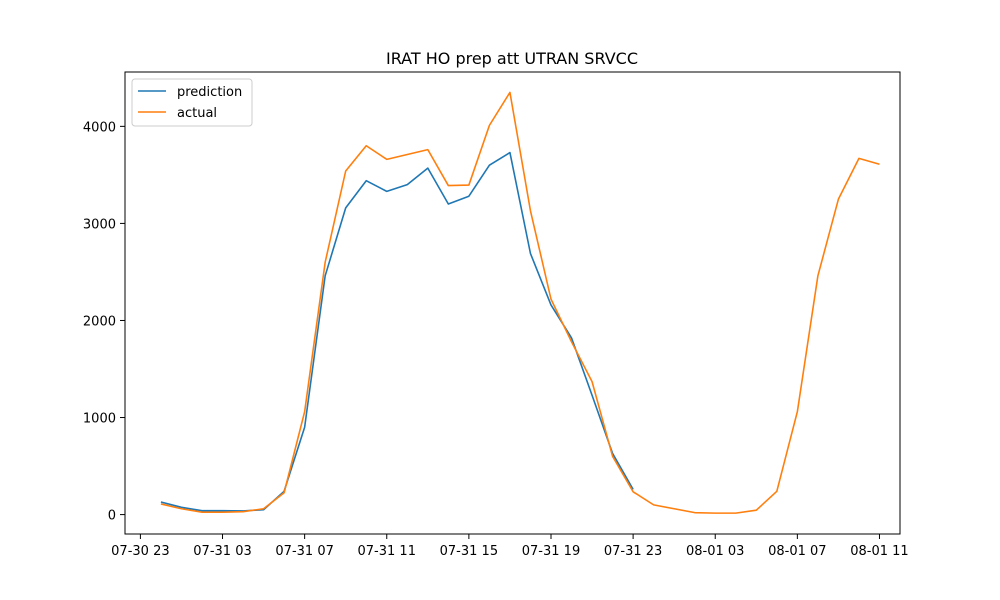 This screenshot has width=1000, height=600. What do you see at coordinates (633, 551) in the screenshot?
I see `x-tick-label: 07-31 23` at bounding box center [633, 551].